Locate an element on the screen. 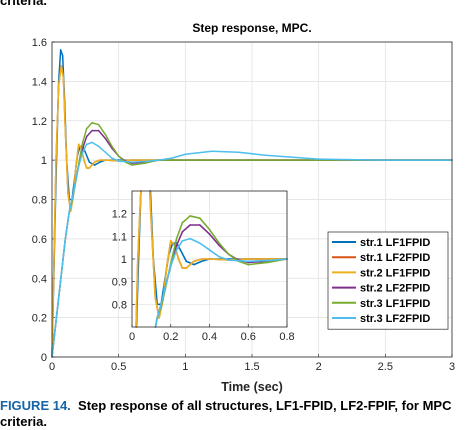 This screenshot has height=430, width=474. inset-x-tick-label: 0.4 is located at coordinates (209, 337).